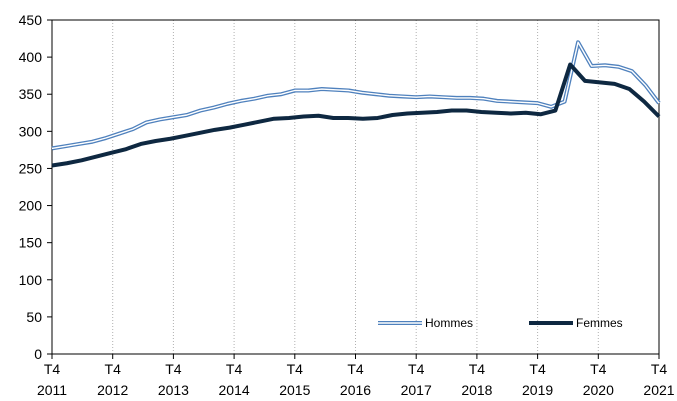 This screenshot has width=677, height=401. I want to click on y-tick-label: 250, so click(31, 168).